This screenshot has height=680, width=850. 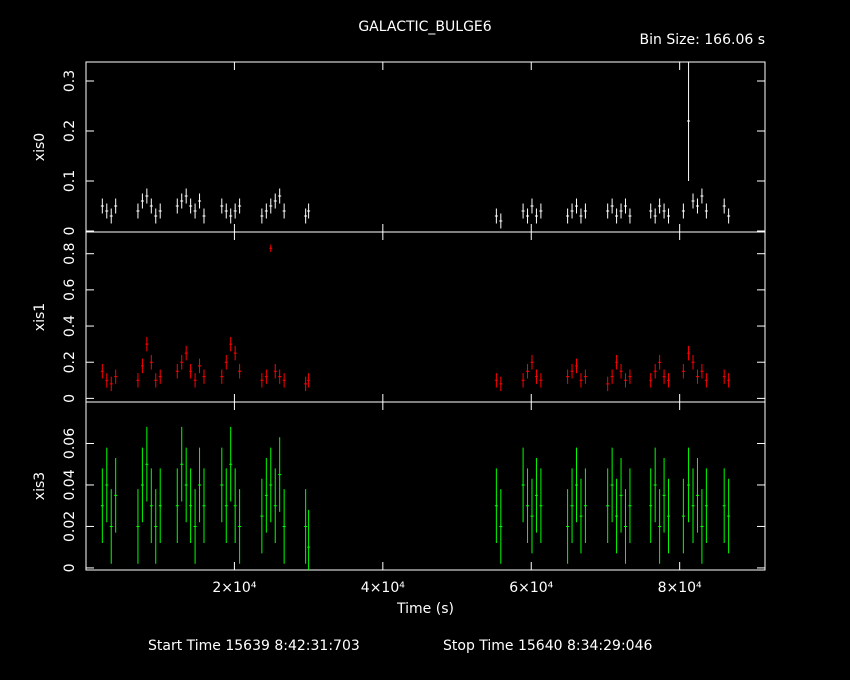 What do you see at coordinates (383, 588) in the screenshot?
I see `x-tick-label: 4×10⁴` at bounding box center [383, 588].